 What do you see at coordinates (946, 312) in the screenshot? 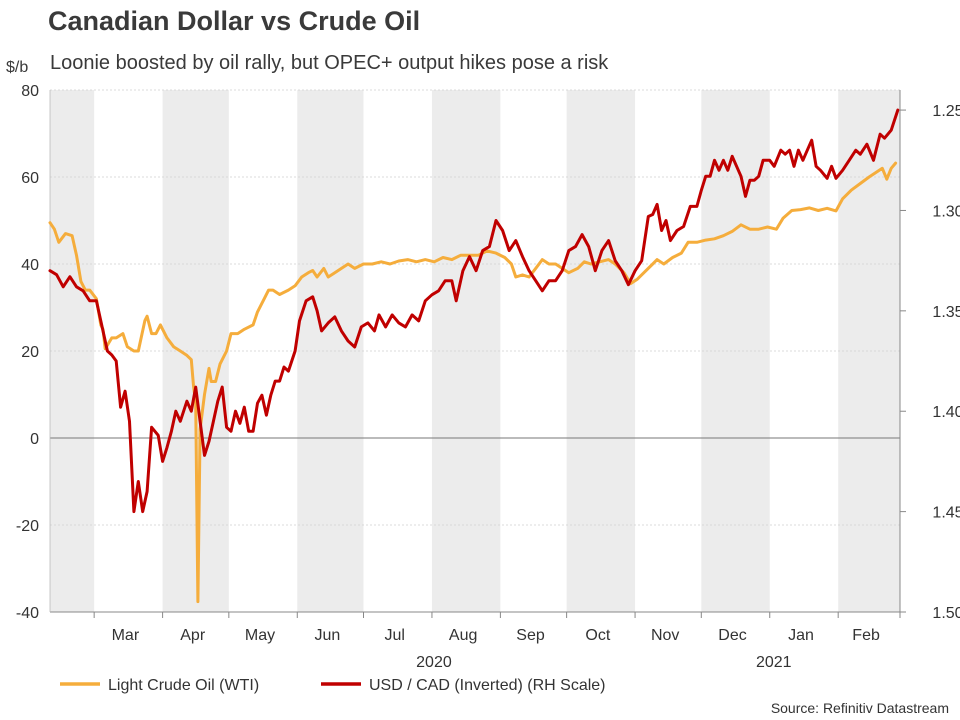
I see `right-tick-label: 1.35` at bounding box center [946, 312].